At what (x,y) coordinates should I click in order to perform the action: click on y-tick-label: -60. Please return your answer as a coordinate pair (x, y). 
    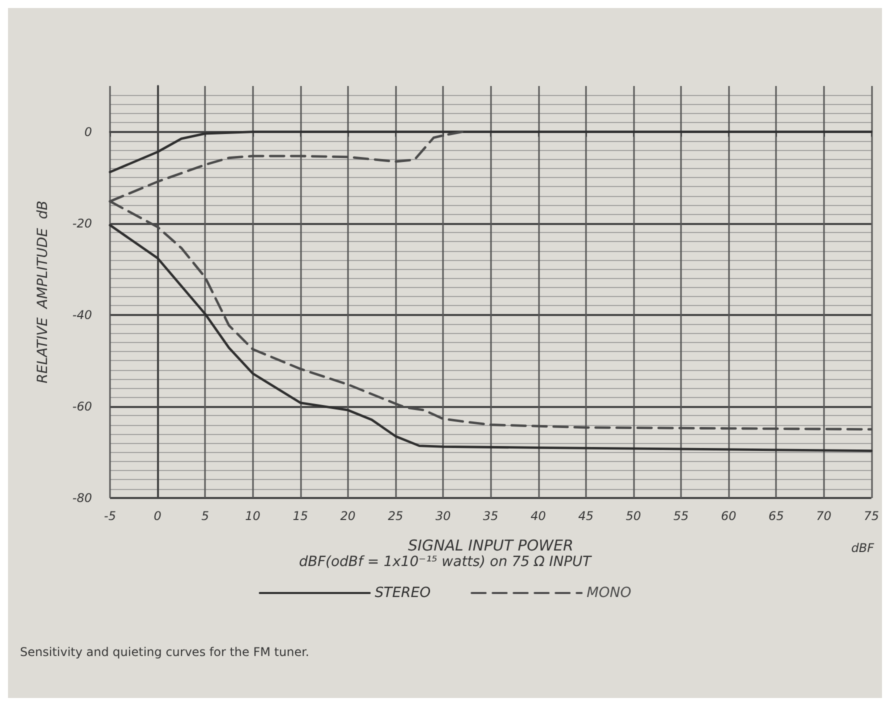
    Looking at the image, I should click on (82, 406).